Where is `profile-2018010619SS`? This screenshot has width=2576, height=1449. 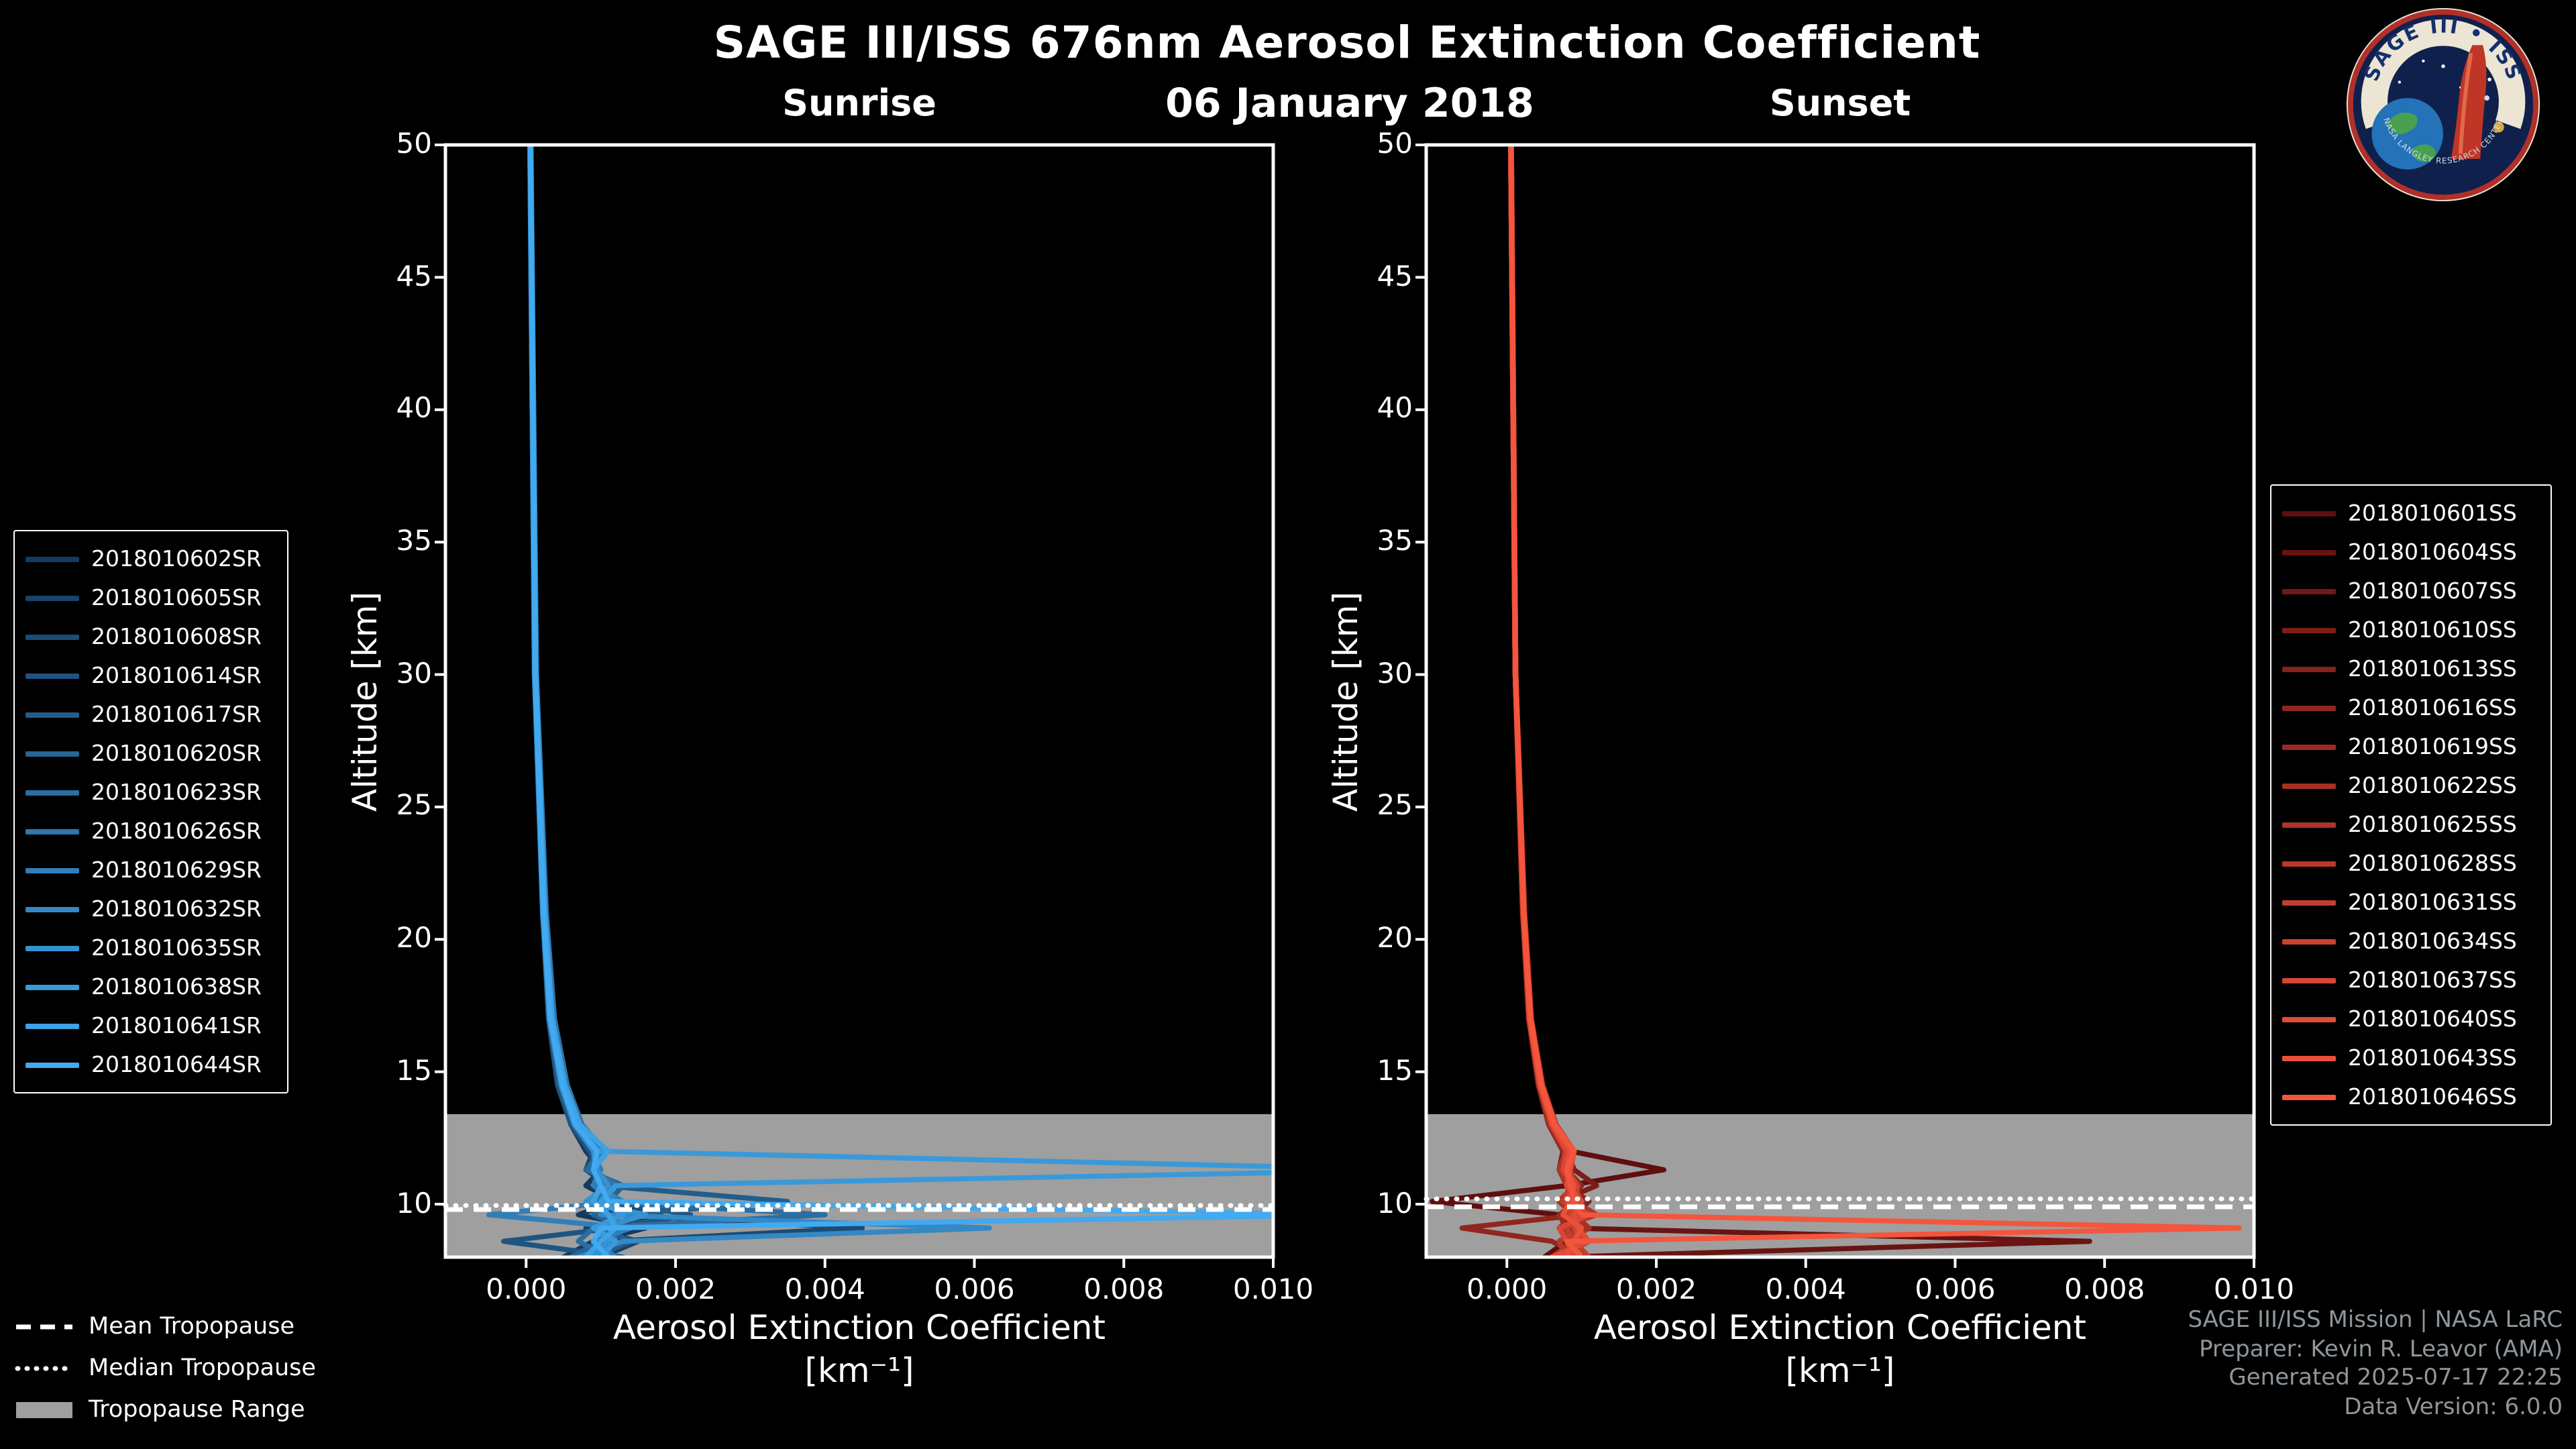
profile-2018010619SS is located at coordinates (1550, 701).